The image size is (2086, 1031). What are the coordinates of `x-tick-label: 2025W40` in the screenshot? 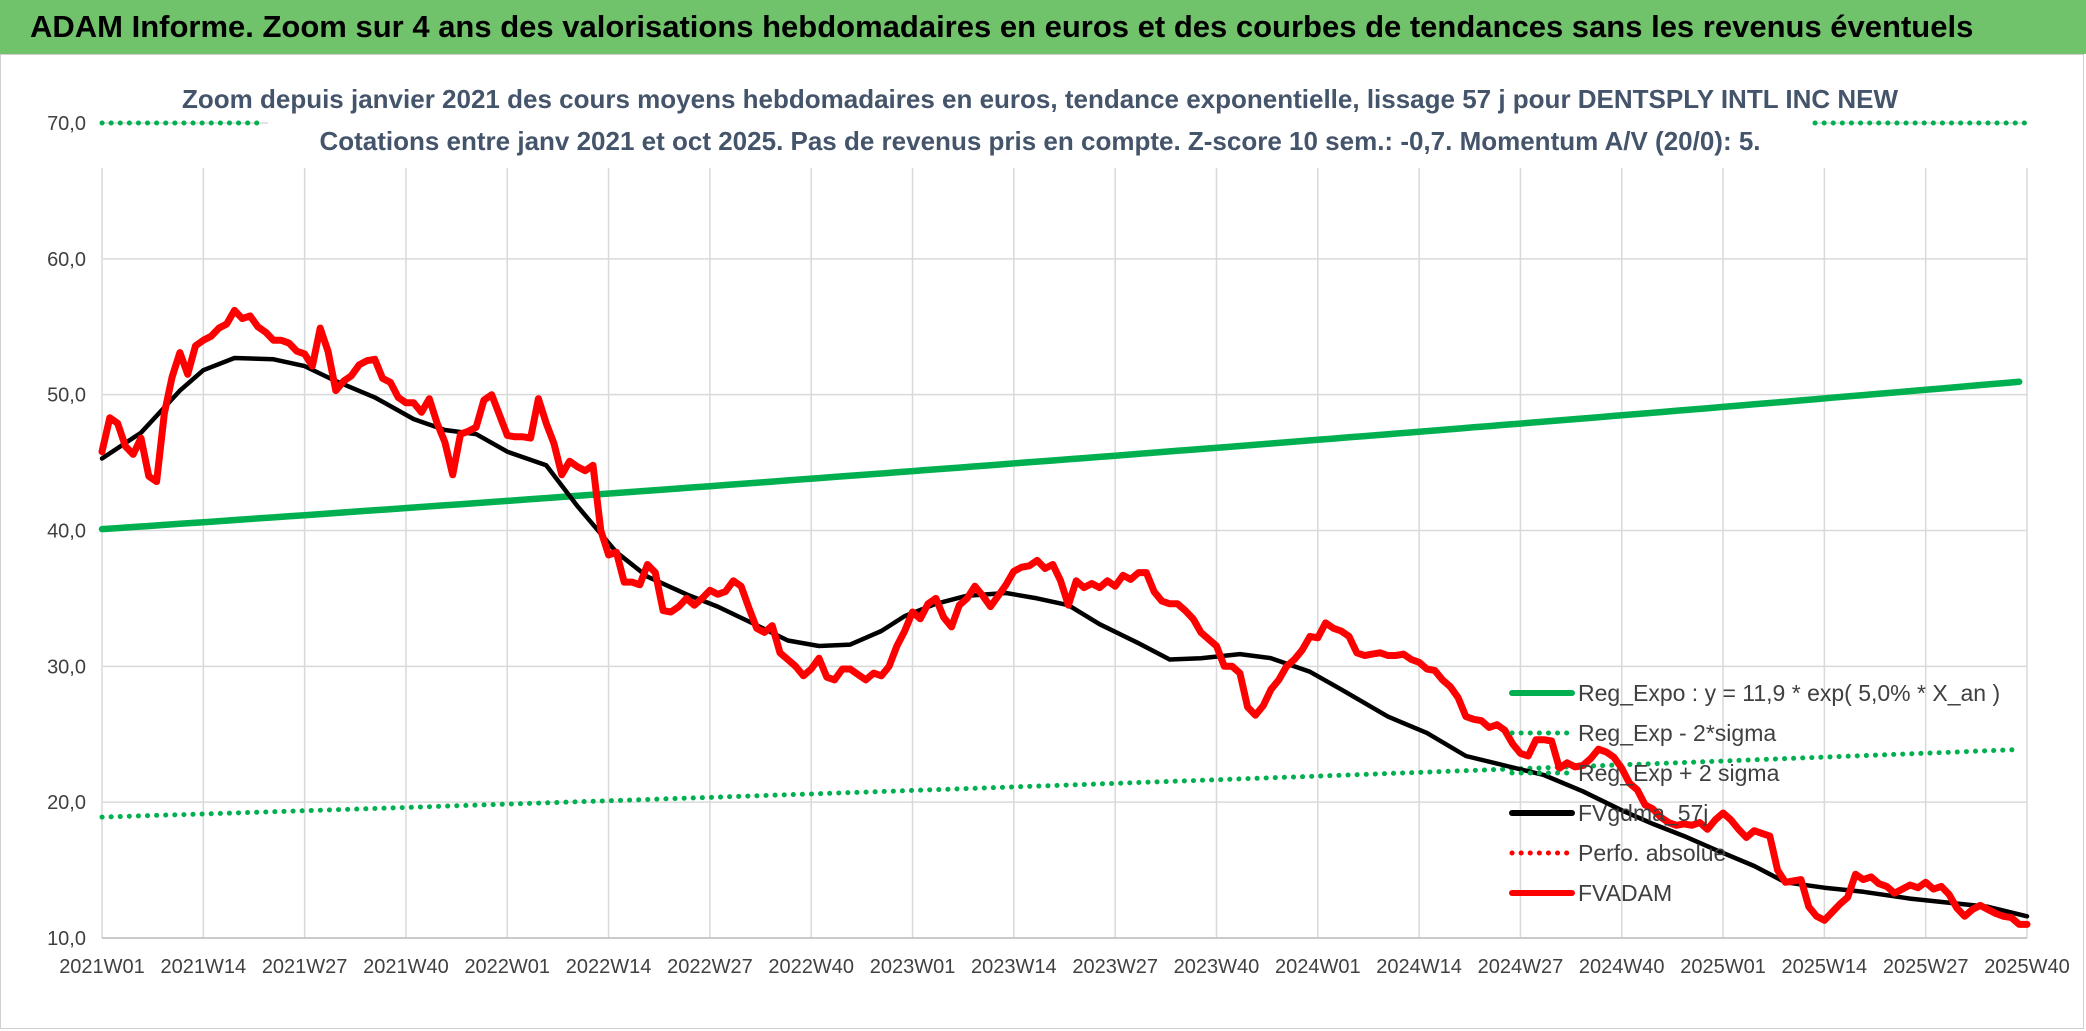 It's located at (2027, 967).